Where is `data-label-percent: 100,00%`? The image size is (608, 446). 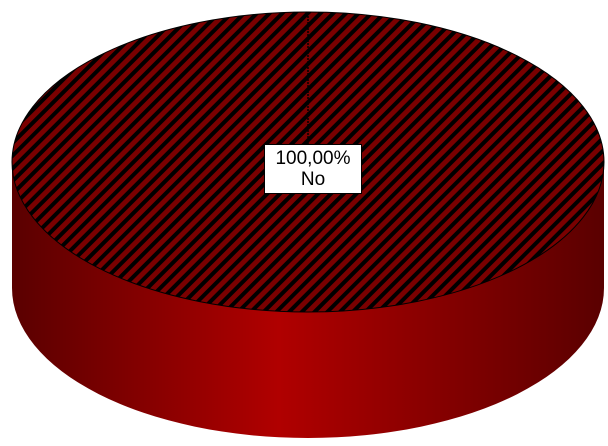
data-label-percent: 100,00% is located at coordinates (313, 158).